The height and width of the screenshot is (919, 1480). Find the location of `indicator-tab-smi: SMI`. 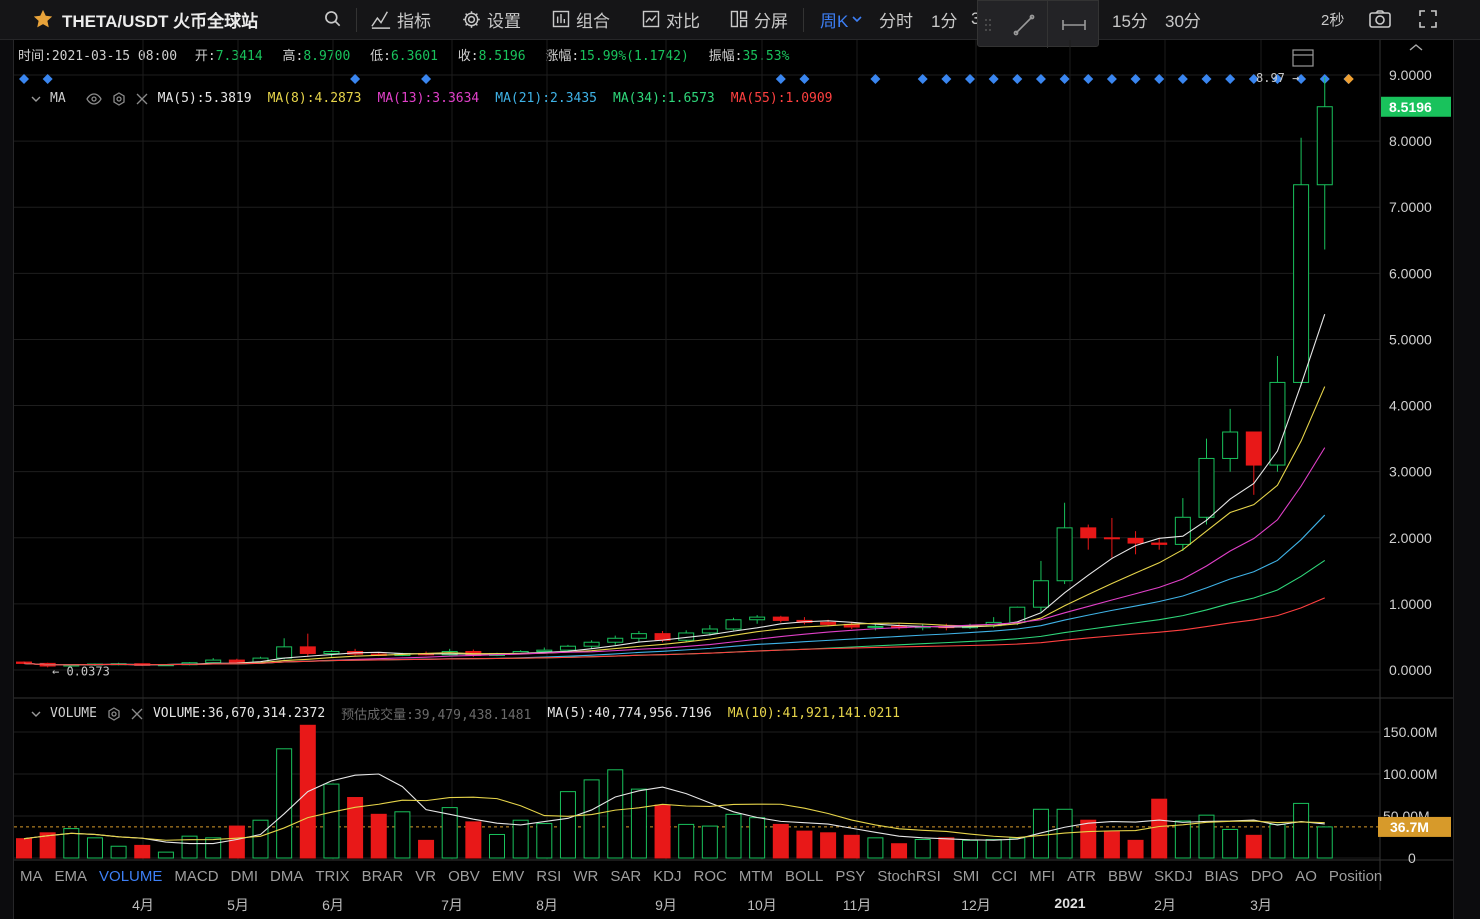

indicator-tab-smi: SMI is located at coordinates (966, 876).